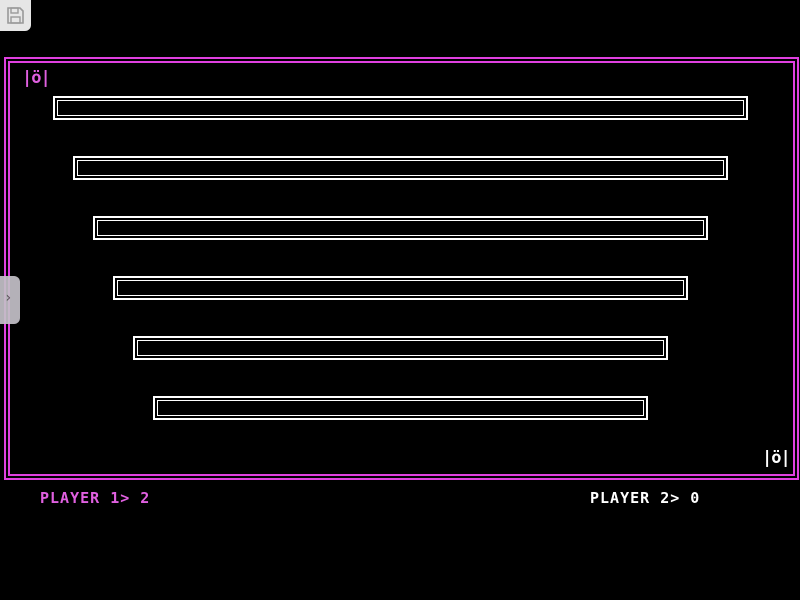  I want to click on player-1-tank: |ö|, so click(36, 78).